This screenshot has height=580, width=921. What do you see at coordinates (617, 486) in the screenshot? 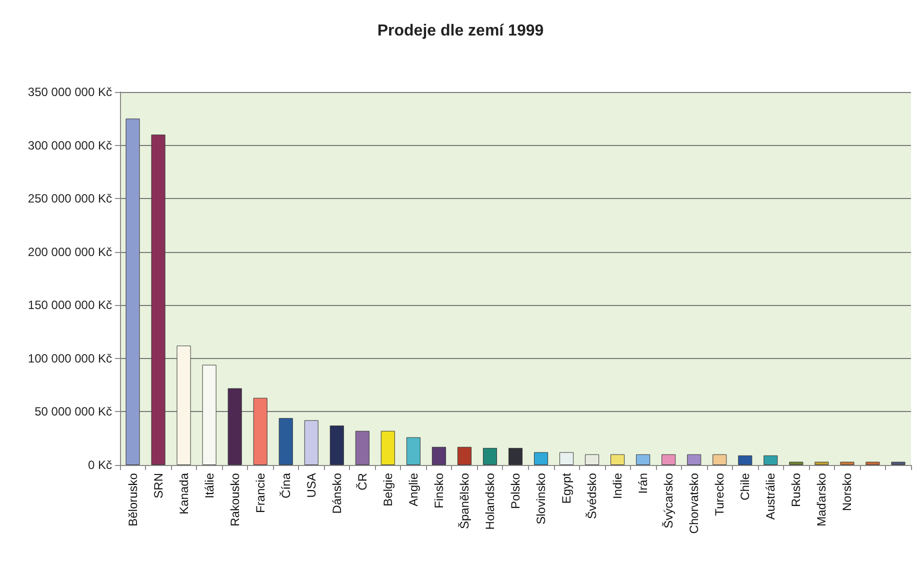
I see `x-tick-label: Indie` at bounding box center [617, 486].